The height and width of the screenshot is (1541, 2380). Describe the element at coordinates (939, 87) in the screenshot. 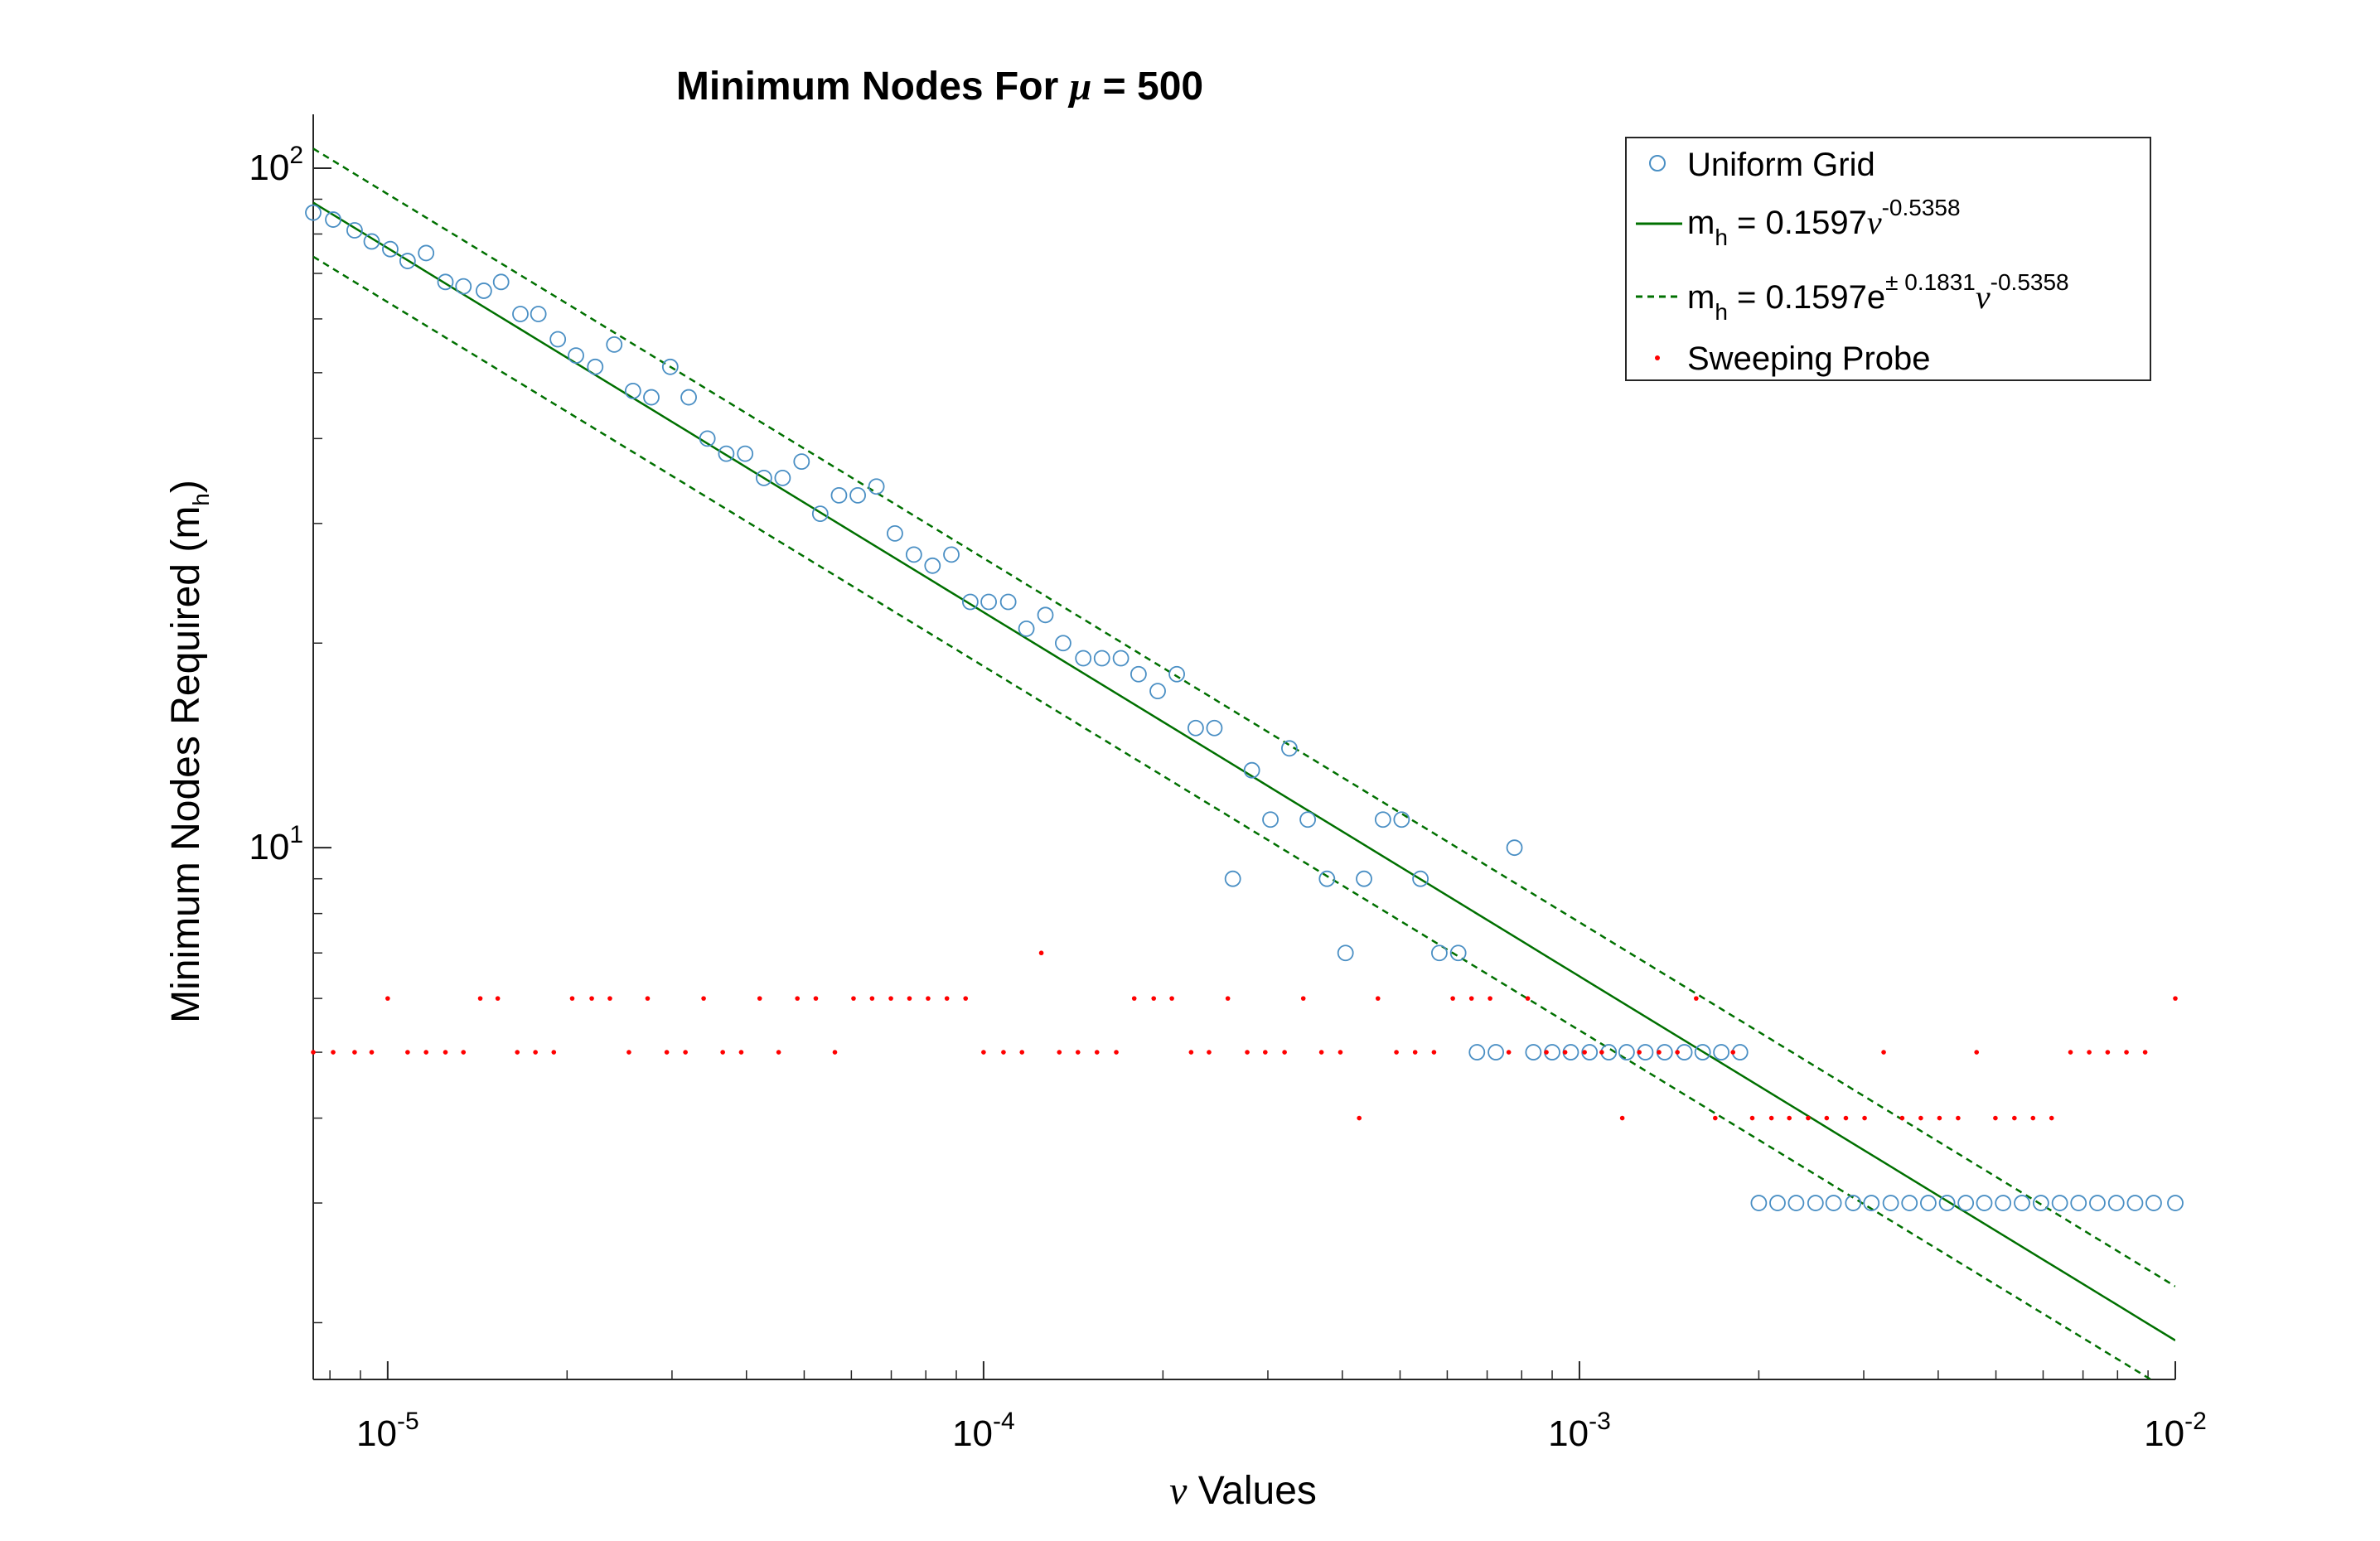

I see `chart-title: Minimum Nodes For μ = 500` at that location.